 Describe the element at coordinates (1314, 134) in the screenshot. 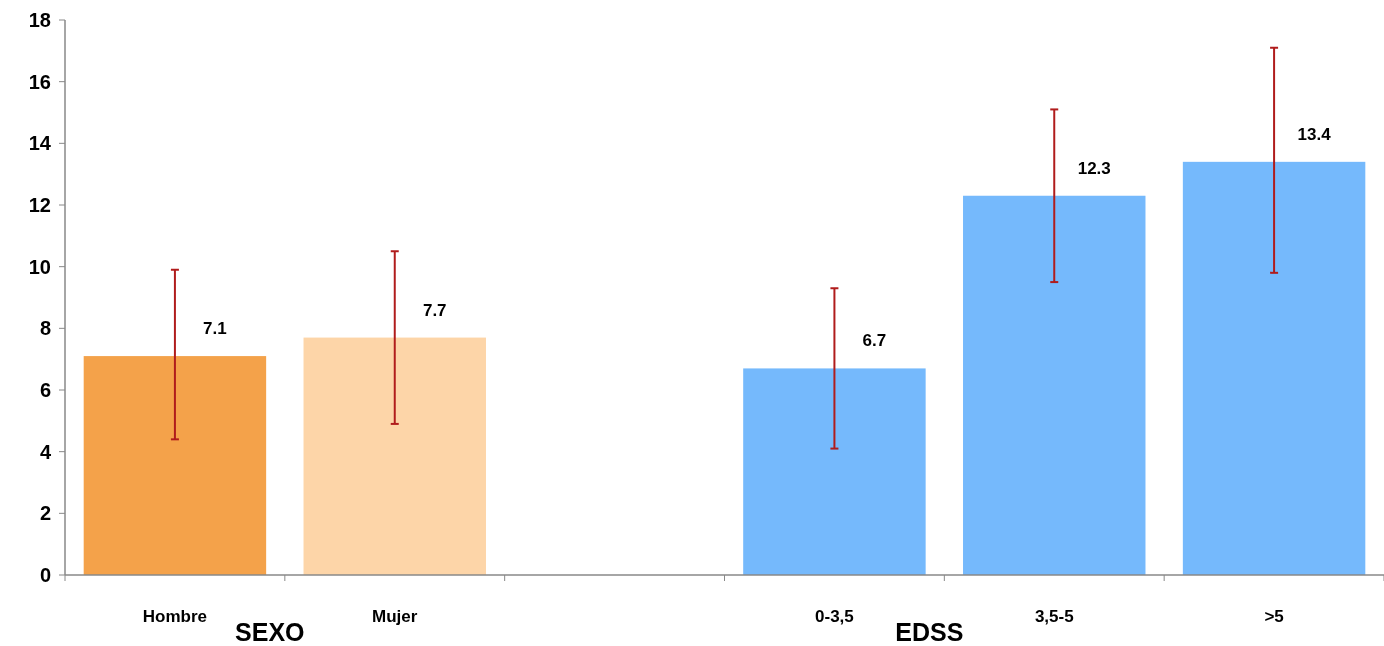

I see `data-label: 13.4` at that location.